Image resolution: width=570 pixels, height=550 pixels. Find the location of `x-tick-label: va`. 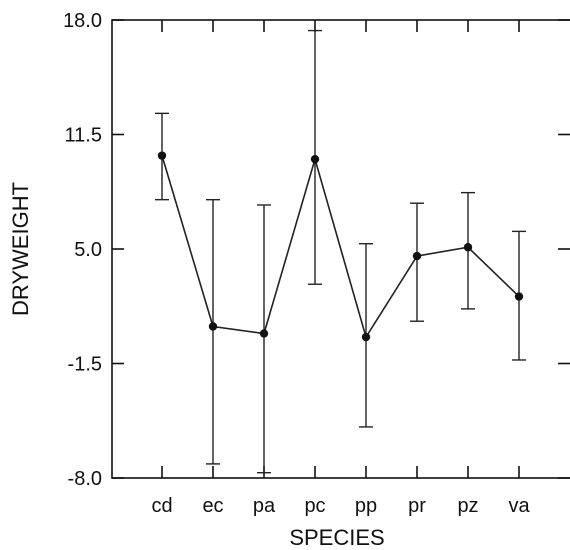

x-tick-label: va is located at coordinates (519, 506).